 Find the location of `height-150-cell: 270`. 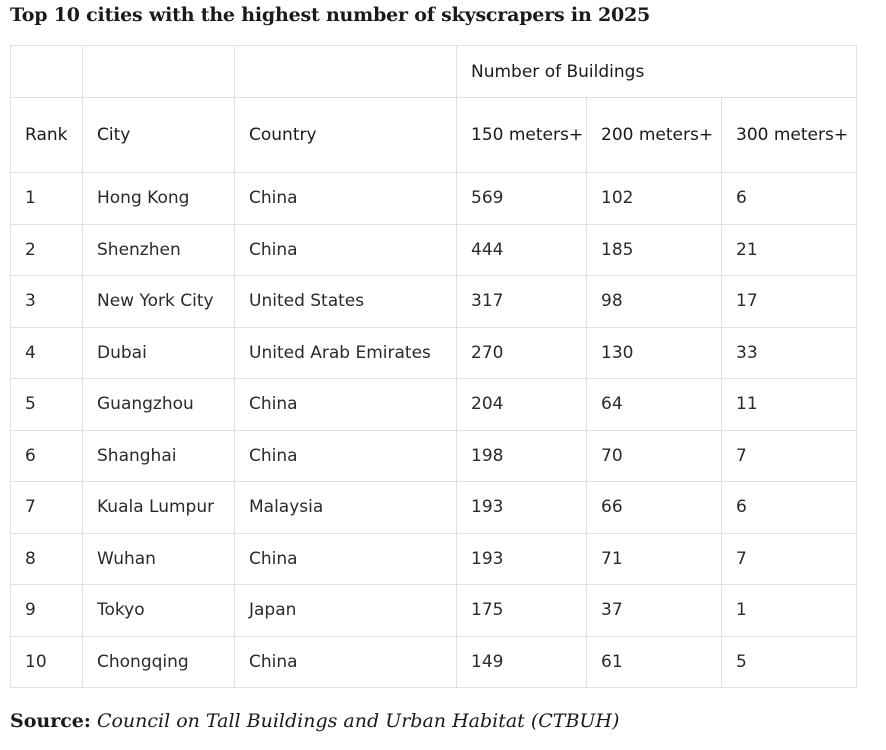

height-150-cell: 270 is located at coordinates (521, 352).